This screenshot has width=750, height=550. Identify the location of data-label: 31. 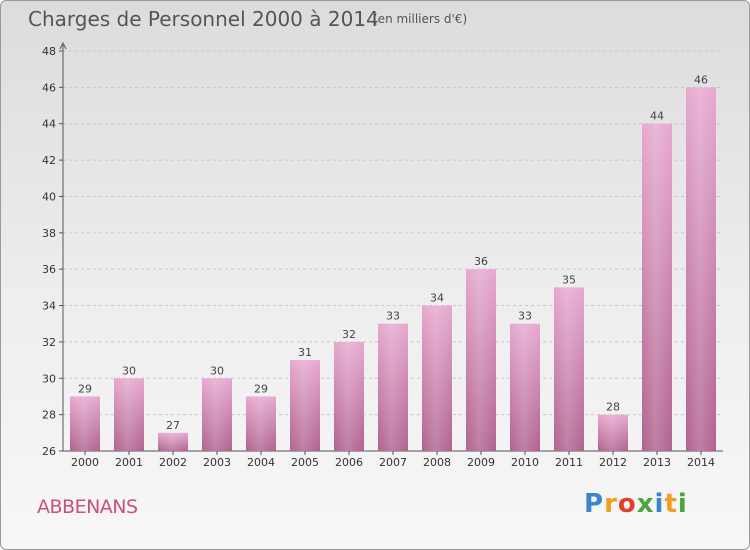
(305, 352).